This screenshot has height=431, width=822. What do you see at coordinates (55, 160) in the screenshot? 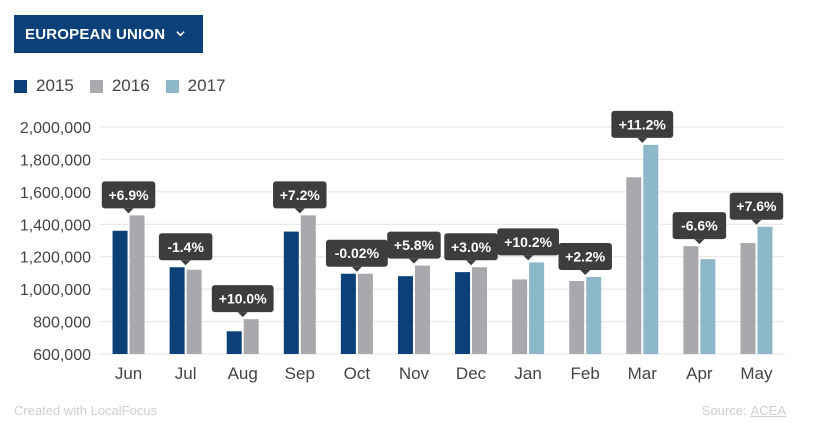
I see `y-tick-label: 1,800,000` at bounding box center [55, 160].